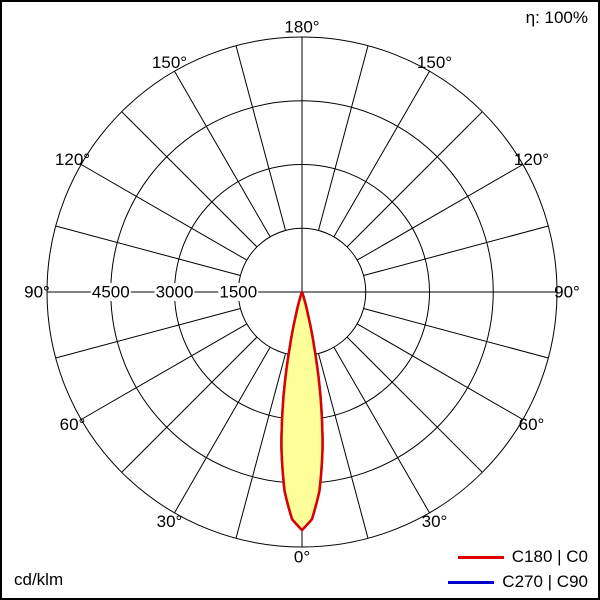 The width and height of the screenshot is (600, 600). What do you see at coordinates (545, 581) in the screenshot?
I see `legend-label: C270 | C90` at bounding box center [545, 581].